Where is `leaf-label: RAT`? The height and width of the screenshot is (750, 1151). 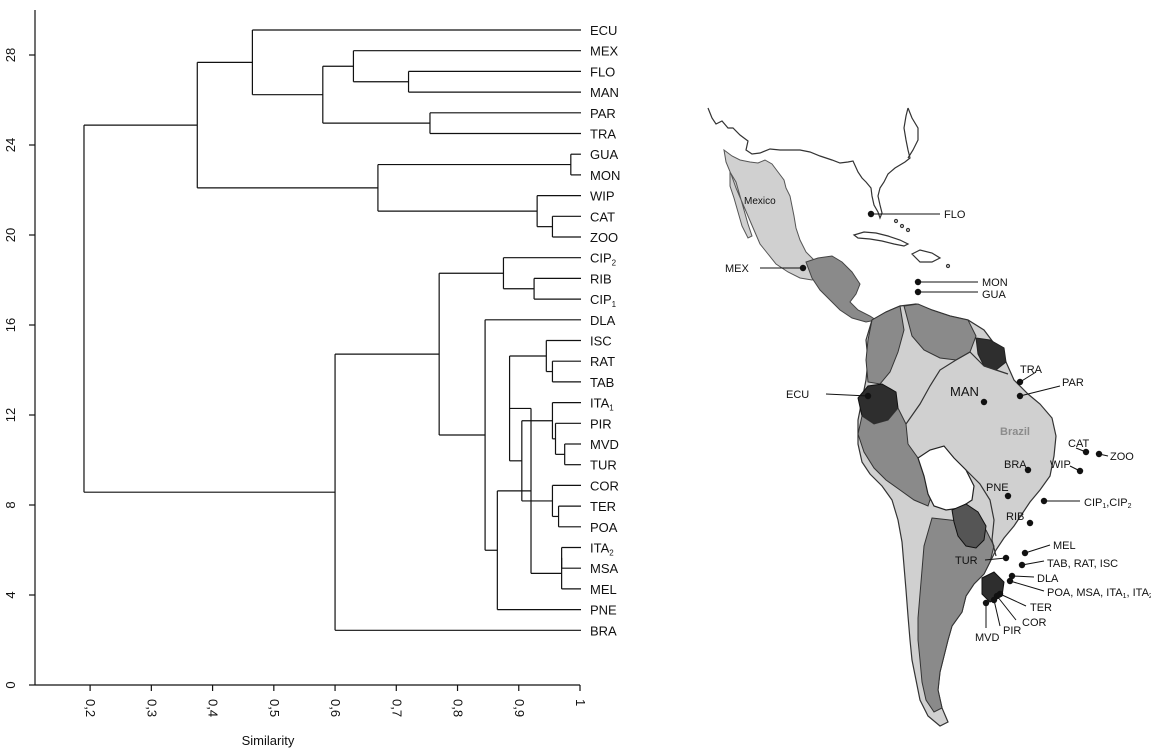
leaf-label: RAT is located at coordinates (602, 361).